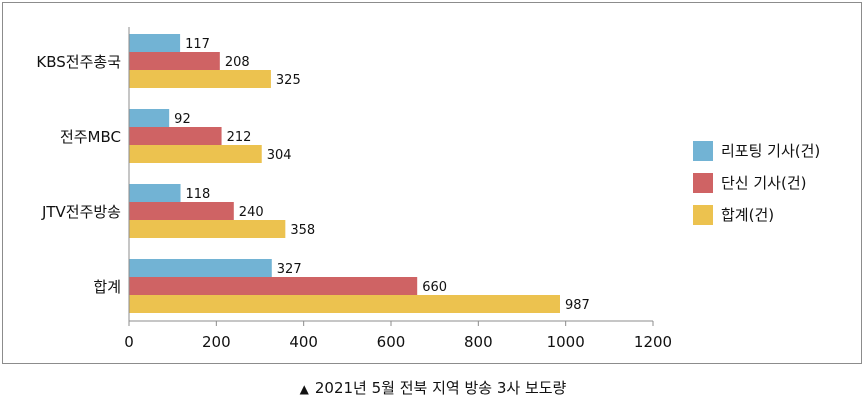  I want to click on caption-marker: ▲, so click(304, 389).